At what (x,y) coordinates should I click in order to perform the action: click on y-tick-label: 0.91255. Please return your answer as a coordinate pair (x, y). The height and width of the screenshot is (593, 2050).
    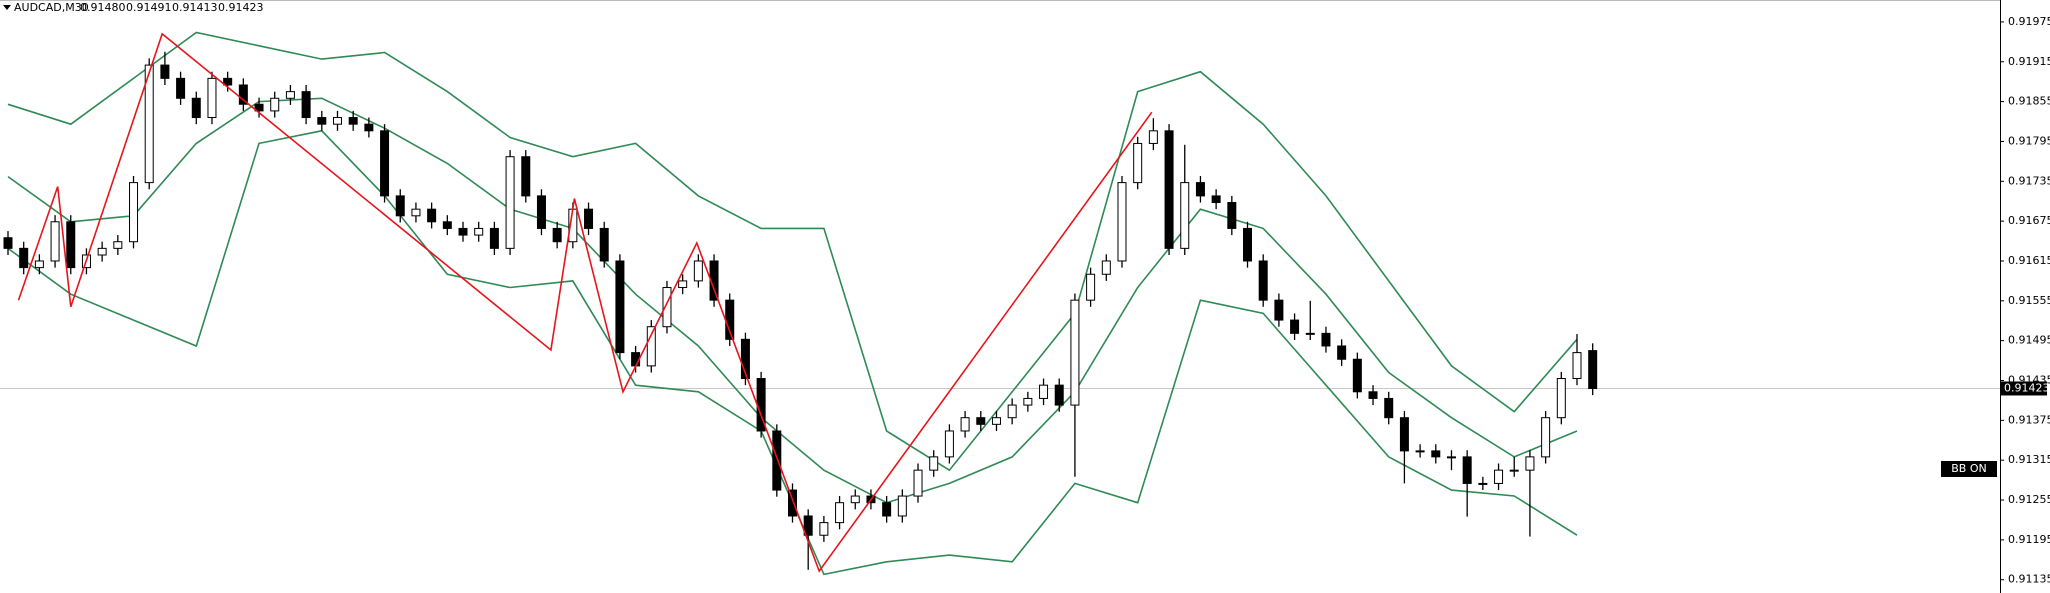
    Looking at the image, I should click on (2029, 499).